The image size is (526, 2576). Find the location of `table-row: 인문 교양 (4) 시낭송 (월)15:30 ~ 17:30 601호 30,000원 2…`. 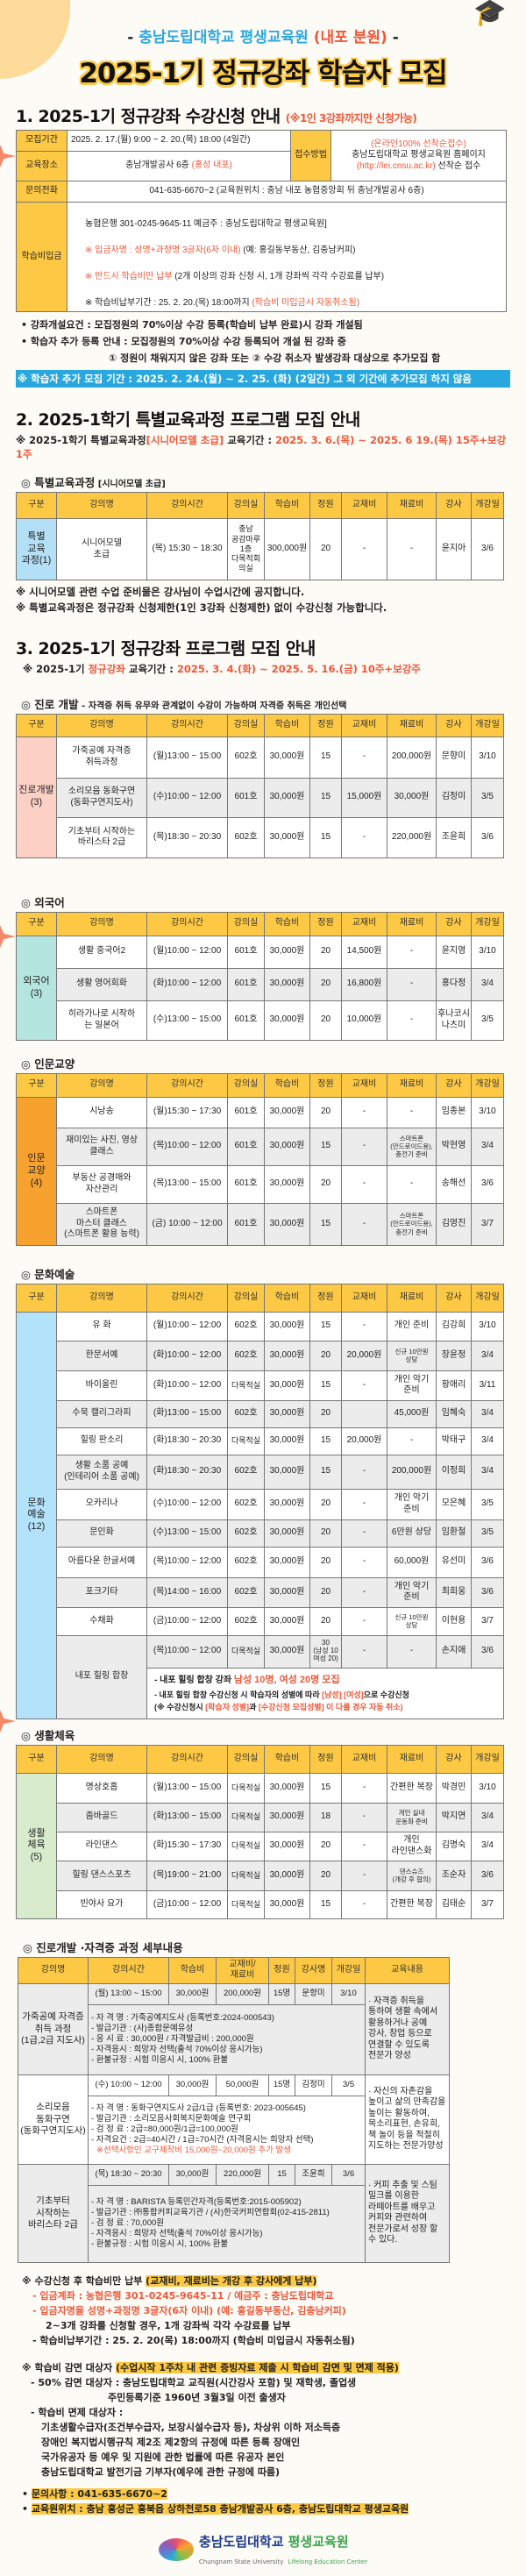

table-row: 인문 교양 (4) 시낭송 (월)15:30 ~ 17:30 601호 30,000원 2… is located at coordinates (260, 1171).